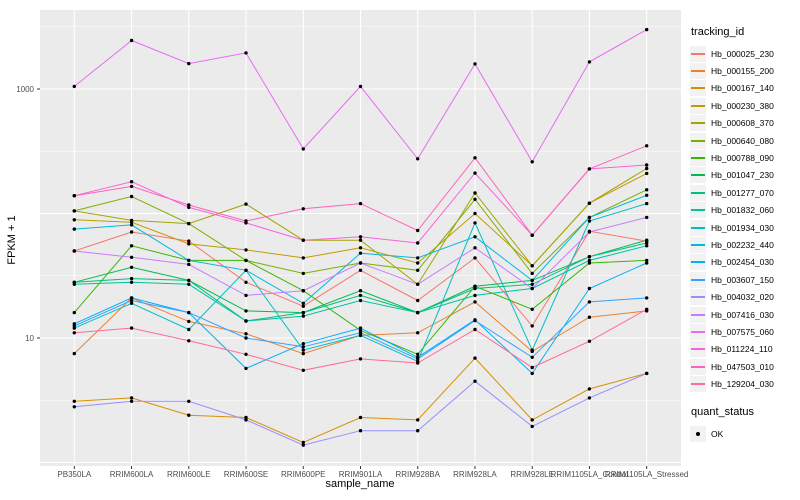 This screenshot has width=800, height=500. What do you see at coordinates (303, 474) in the screenshot?
I see `x-tick-label: RRIM600PE` at bounding box center [303, 474].